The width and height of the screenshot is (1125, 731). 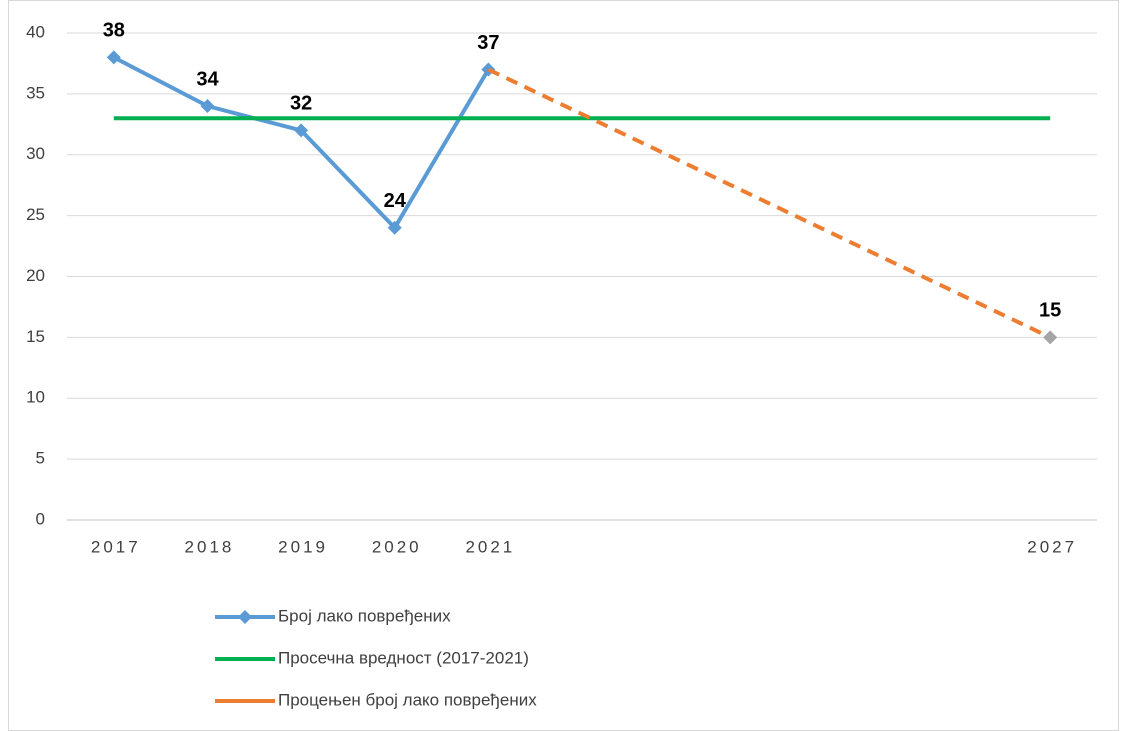 What do you see at coordinates (488, 43) in the screenshot?
I see `data-label: 37` at bounding box center [488, 43].